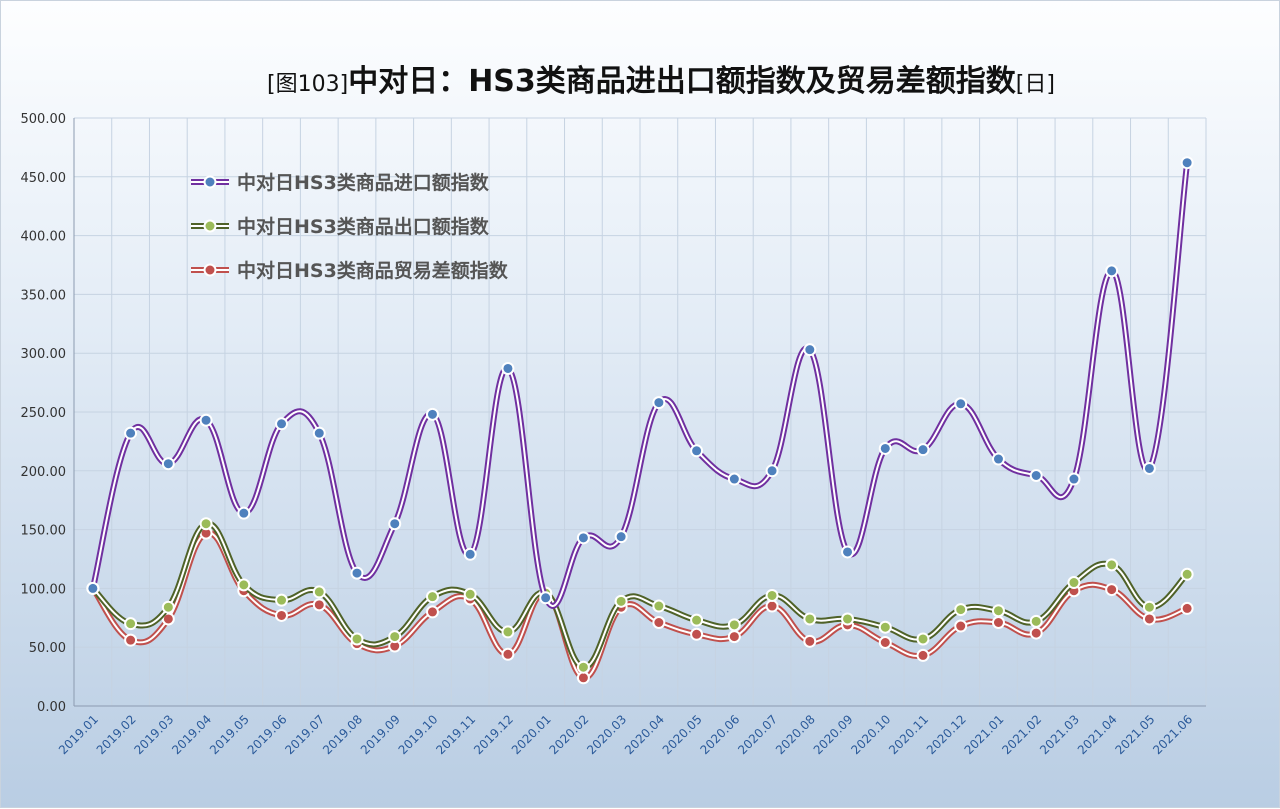 The width and height of the screenshot is (1280, 809). Describe the element at coordinates (340, 226) in the screenshot. I see `legend-item-1: 中对日HS3类商品出口额指数` at that location.